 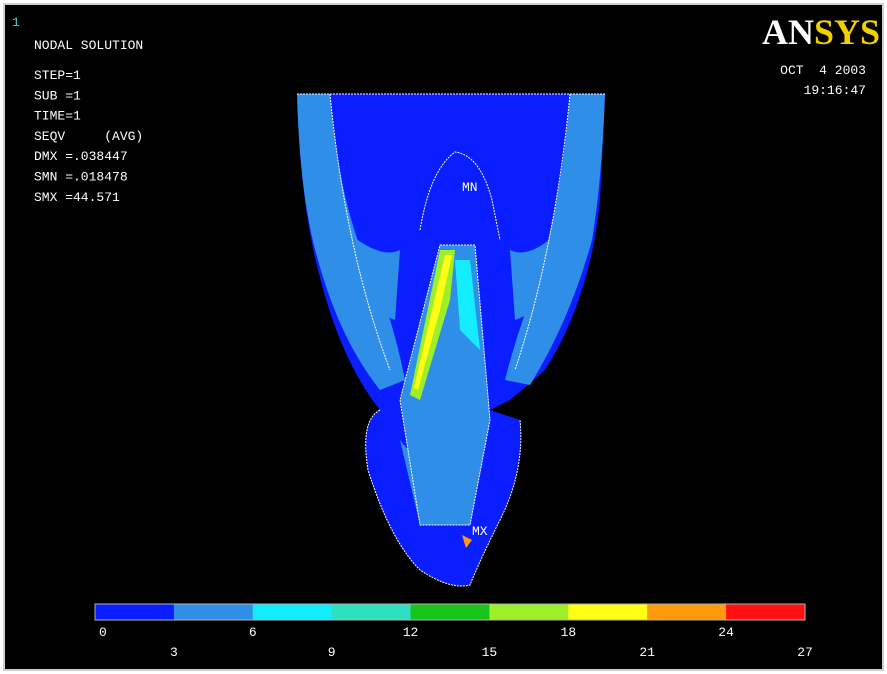 What do you see at coordinates (57, 75) in the screenshot?
I see `info-line: STEP=1` at bounding box center [57, 75].